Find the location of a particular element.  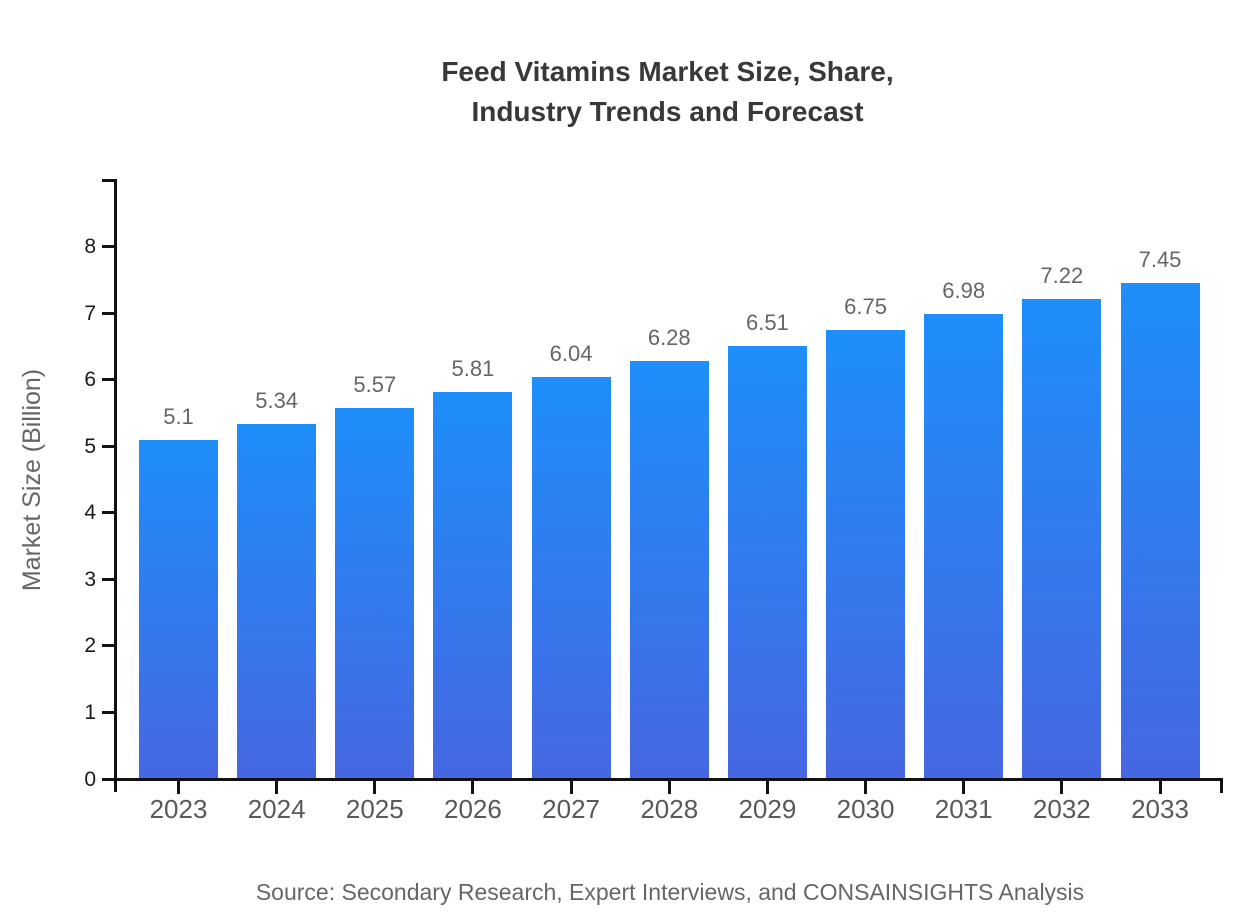

bar-value-label: 6.28 is located at coordinates (669, 338).